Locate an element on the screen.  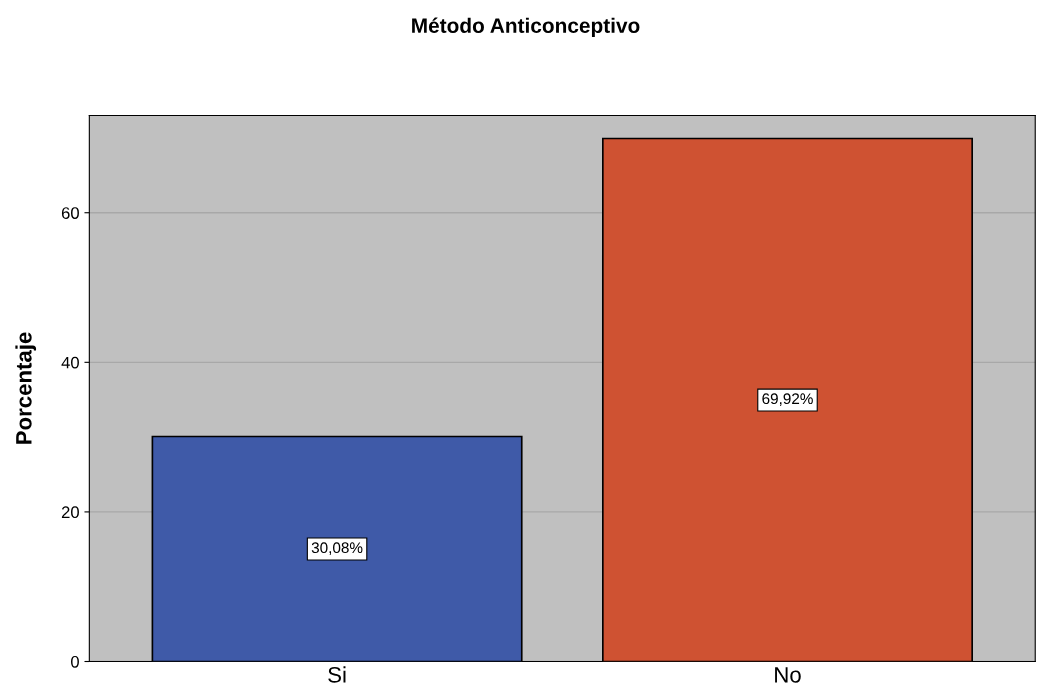
data-label: 30,08% is located at coordinates (337, 548).